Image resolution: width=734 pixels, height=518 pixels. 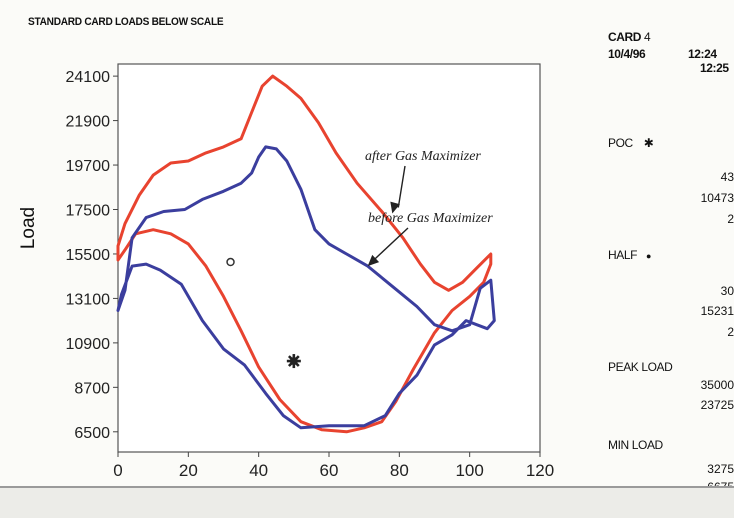 What do you see at coordinates (649, 256) in the screenshot?
I see `circle-marker-icon: ●` at bounding box center [649, 256].